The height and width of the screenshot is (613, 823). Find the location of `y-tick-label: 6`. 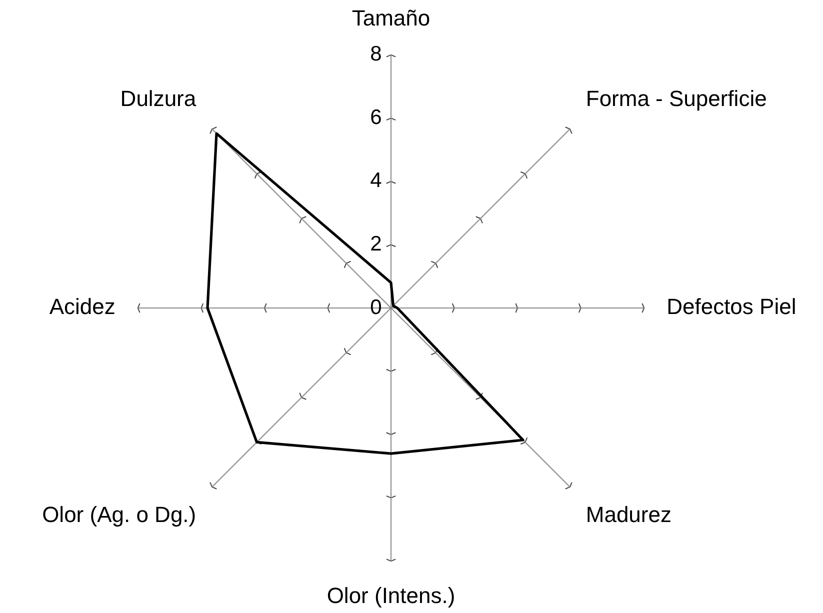

y-tick-label: 6 is located at coordinates (376, 117).